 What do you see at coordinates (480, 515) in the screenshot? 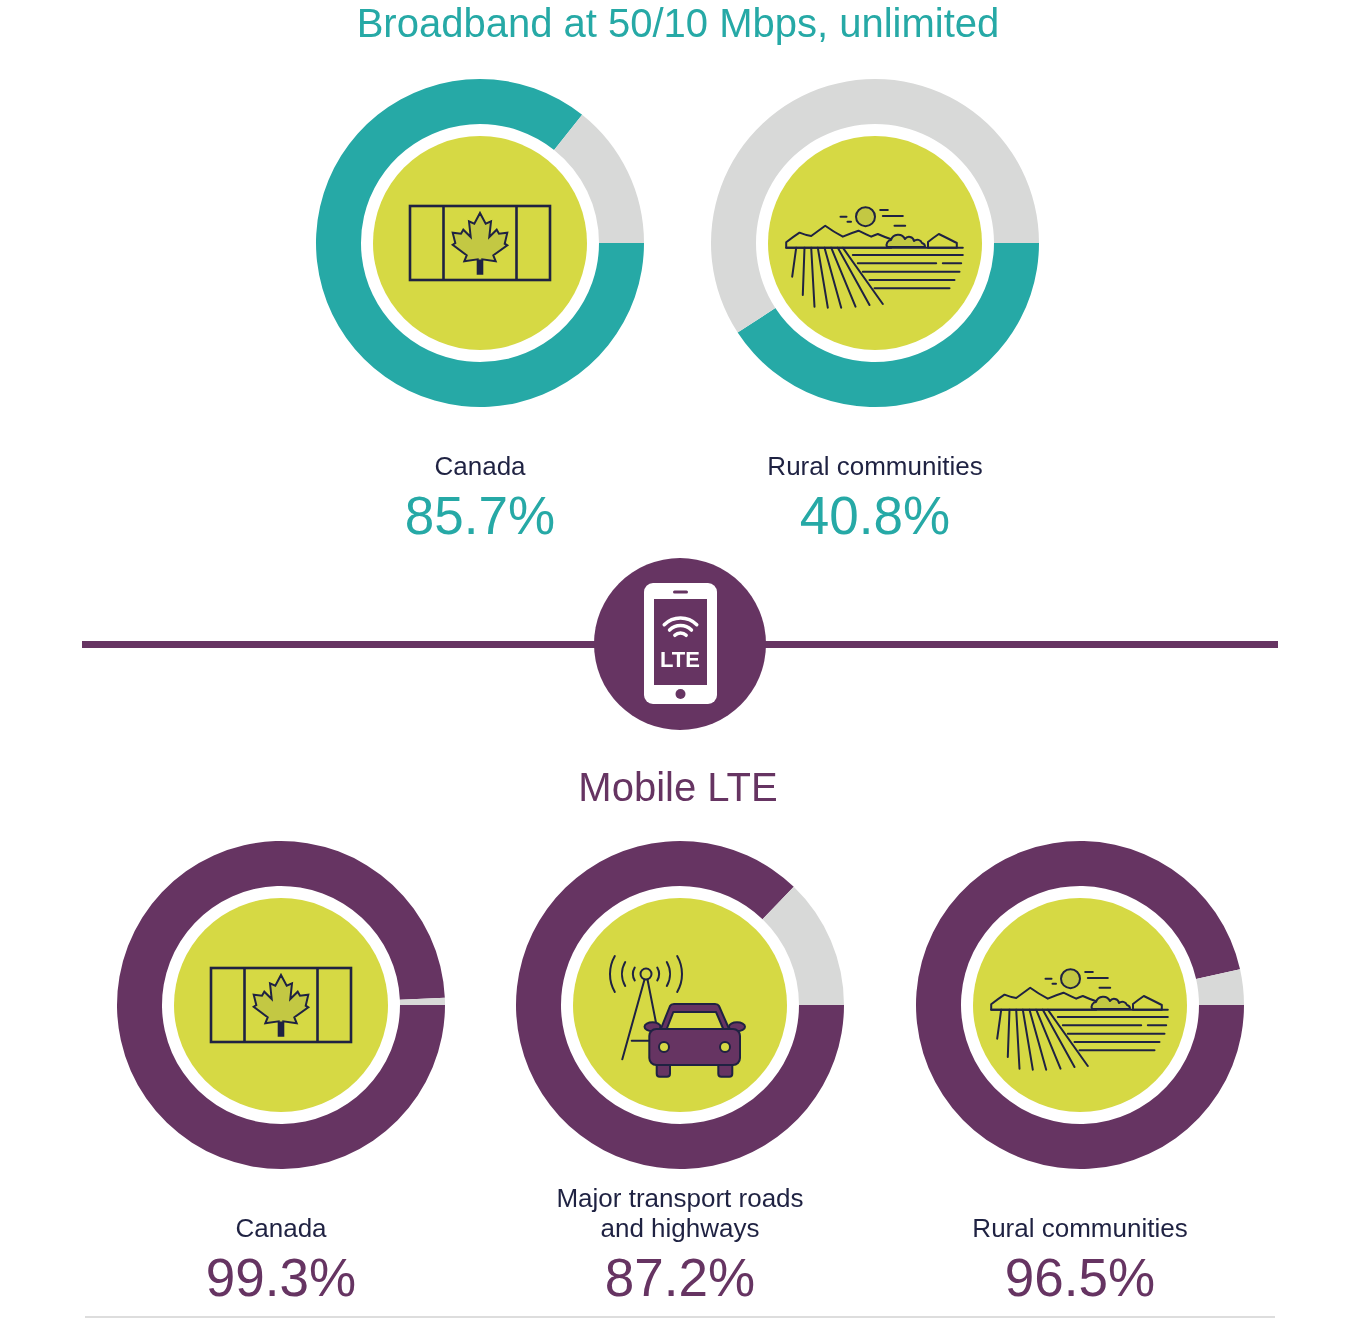
I see `data-label: 85.7%` at bounding box center [480, 515].